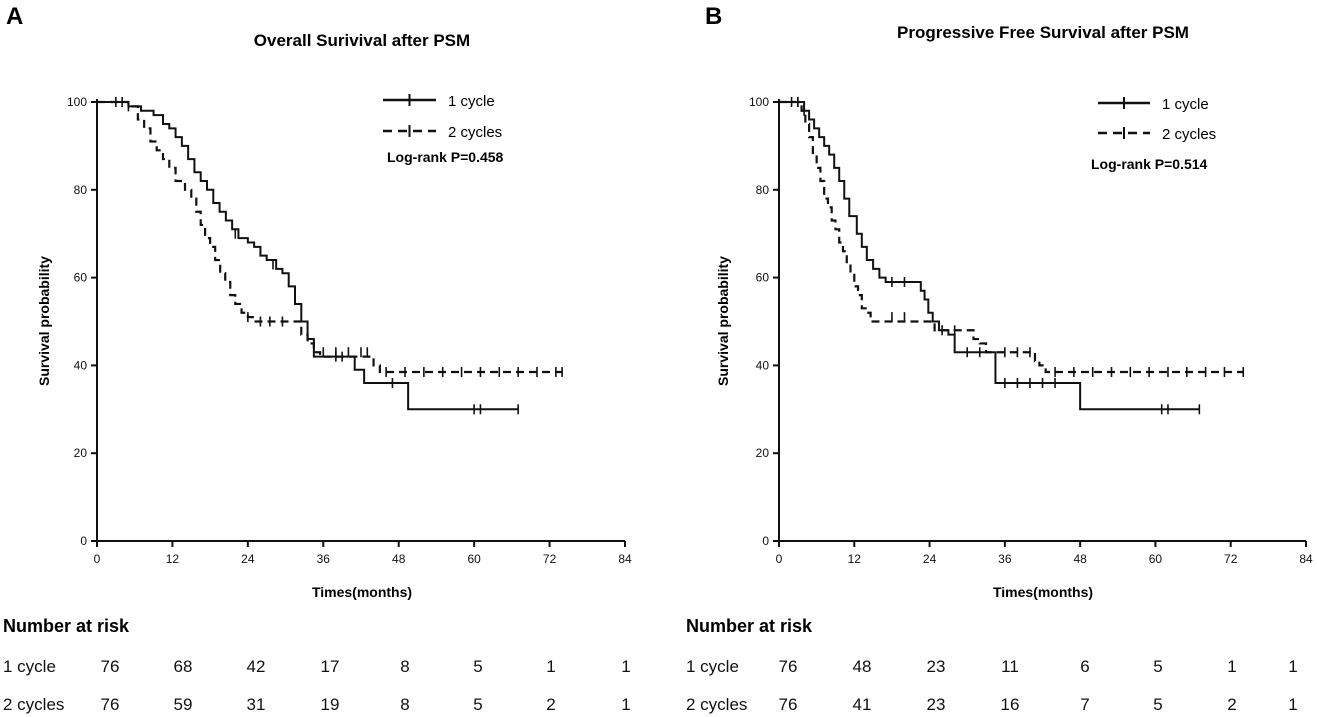 The image size is (1317, 717). I want to click on risk-count: 19, so click(330, 704).